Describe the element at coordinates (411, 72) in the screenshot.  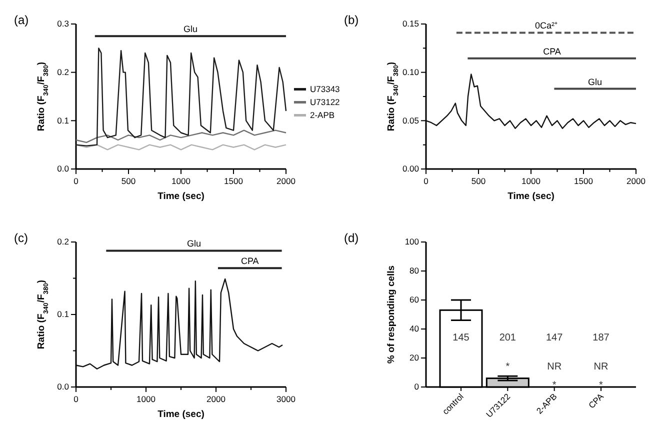
I see `y-tick-label: 0.10` at that location.